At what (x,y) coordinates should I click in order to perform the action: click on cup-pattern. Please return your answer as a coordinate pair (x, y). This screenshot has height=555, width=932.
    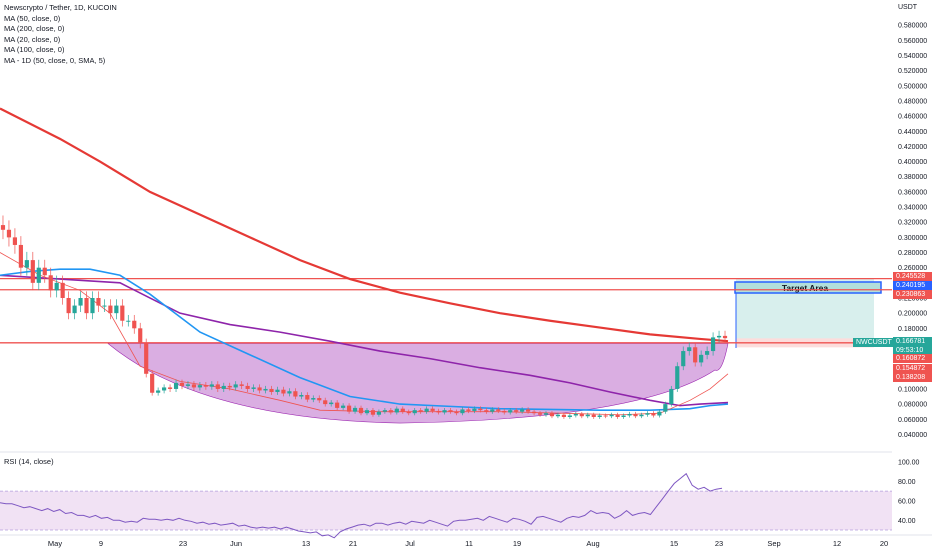
    Looking at the image, I should click on (418, 383).